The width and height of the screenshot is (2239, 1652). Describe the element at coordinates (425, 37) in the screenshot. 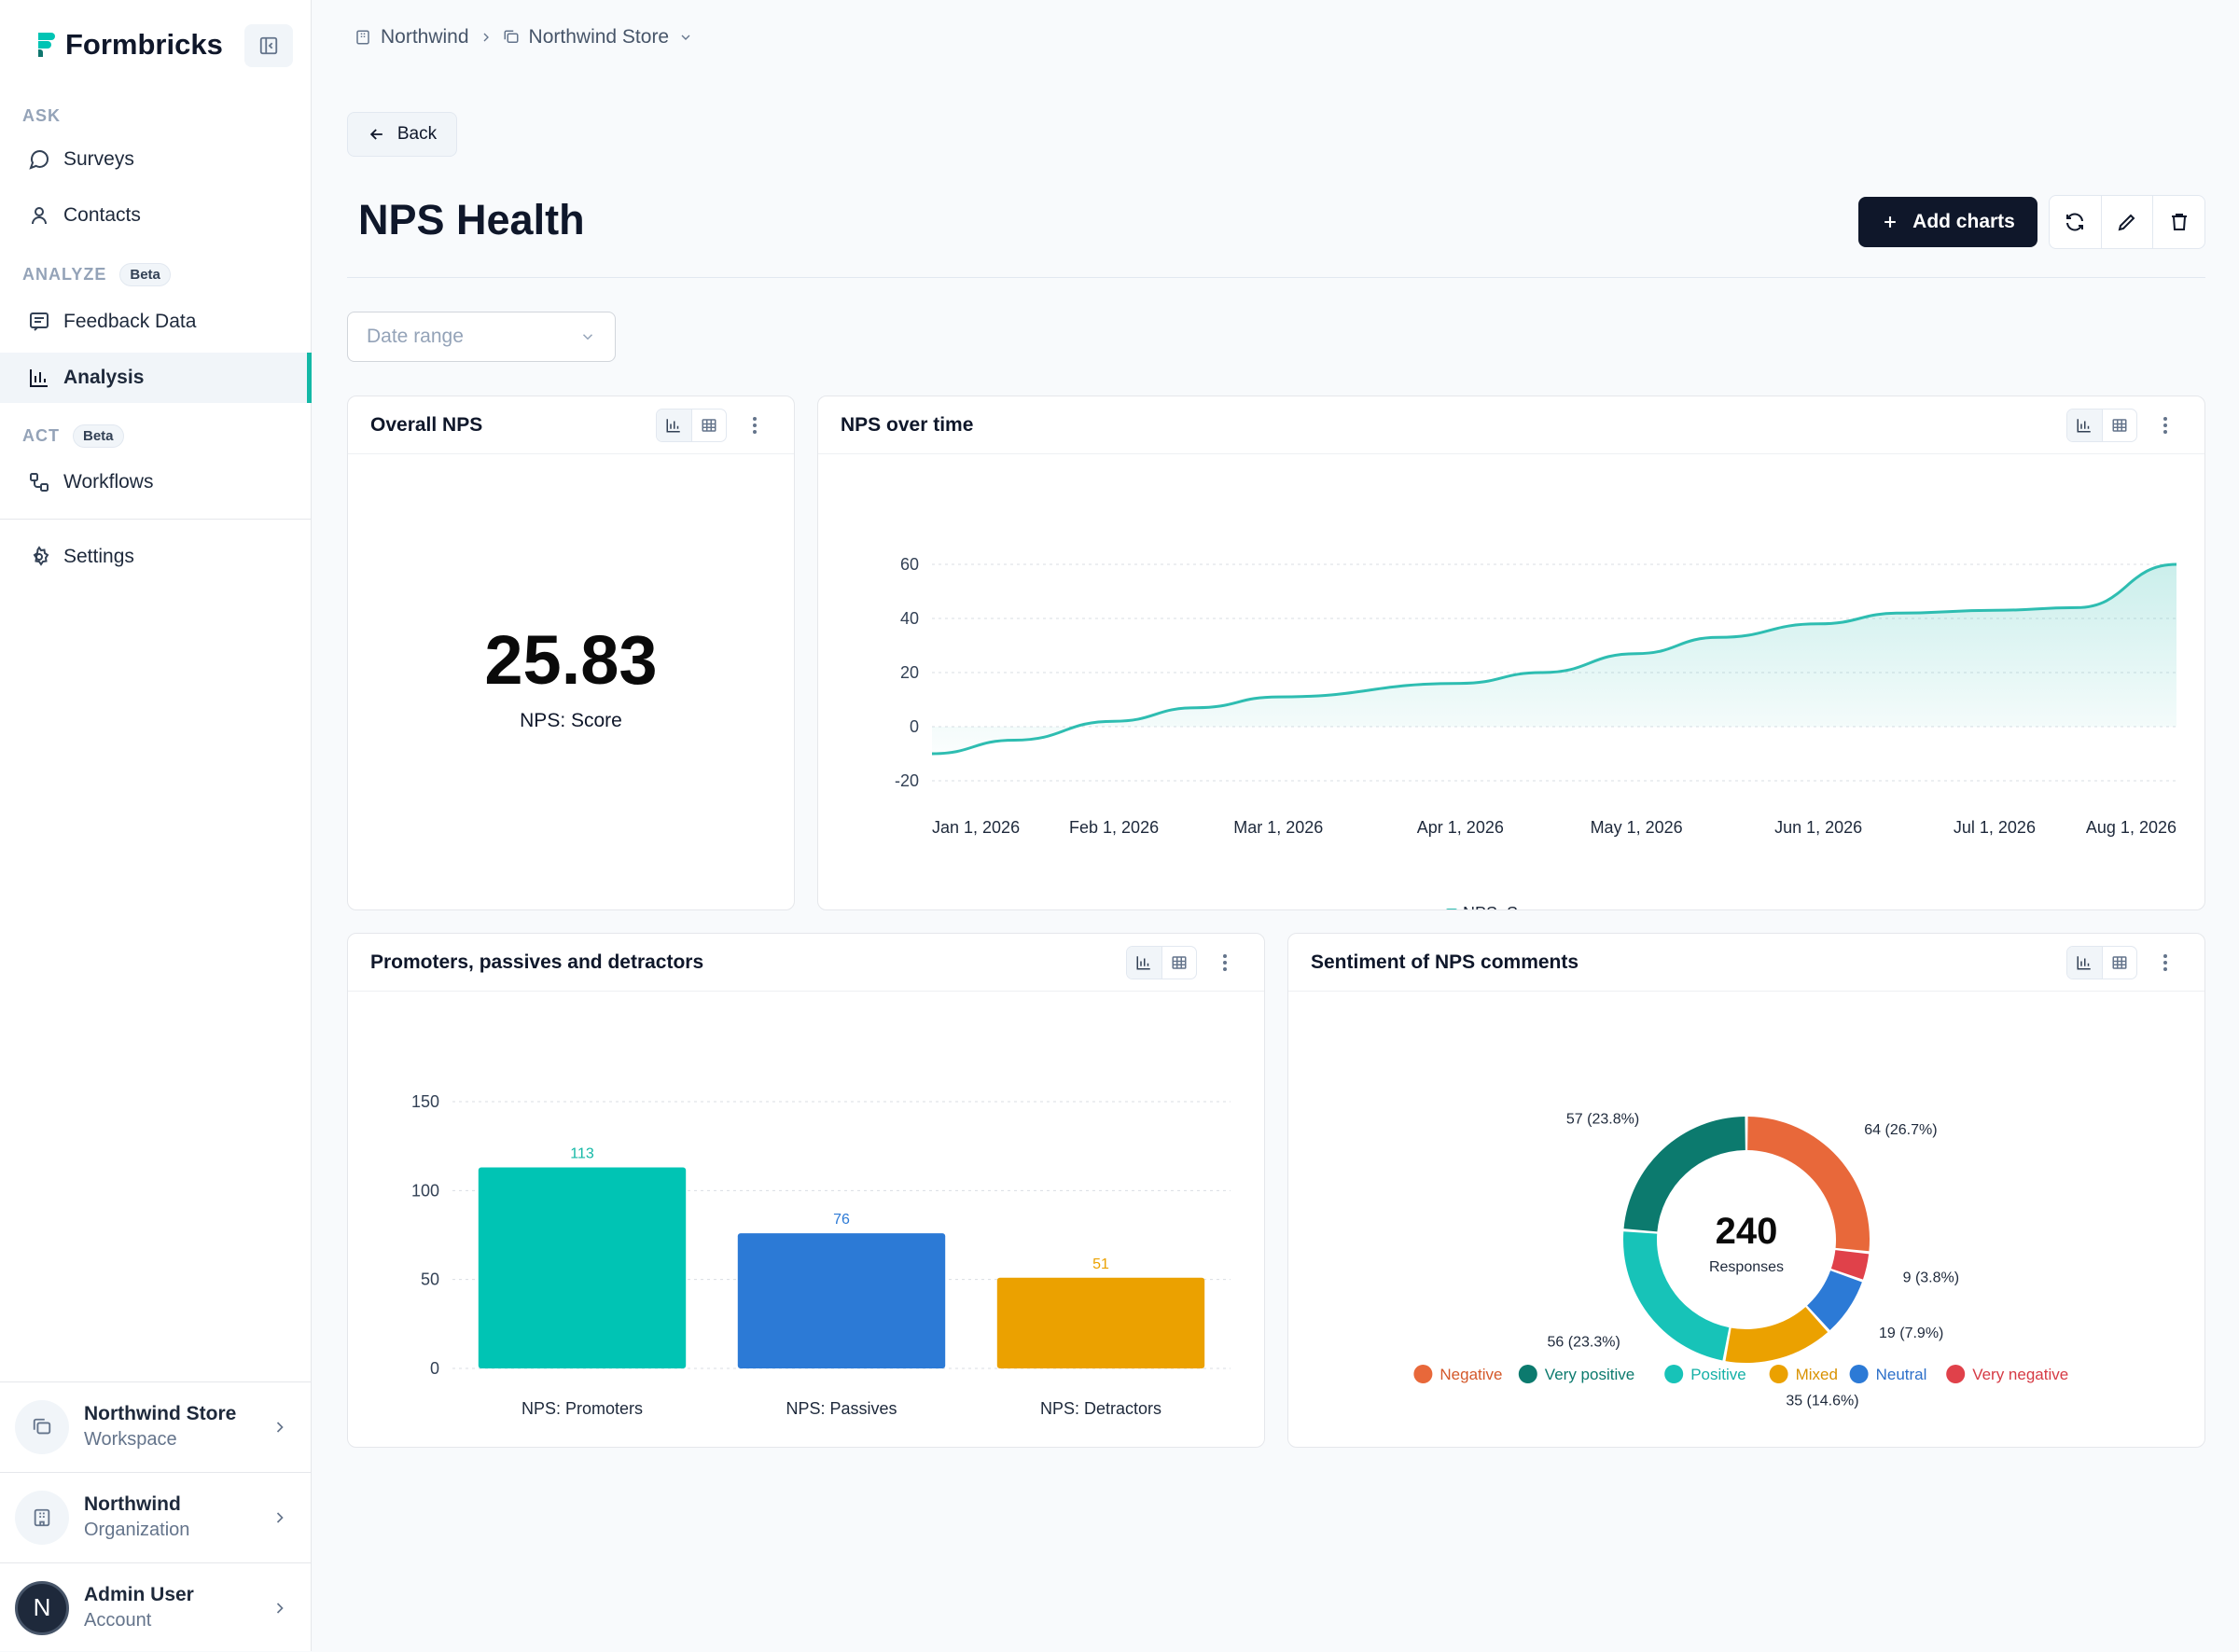

I see `breadcrumb-org: Northwind` at that location.